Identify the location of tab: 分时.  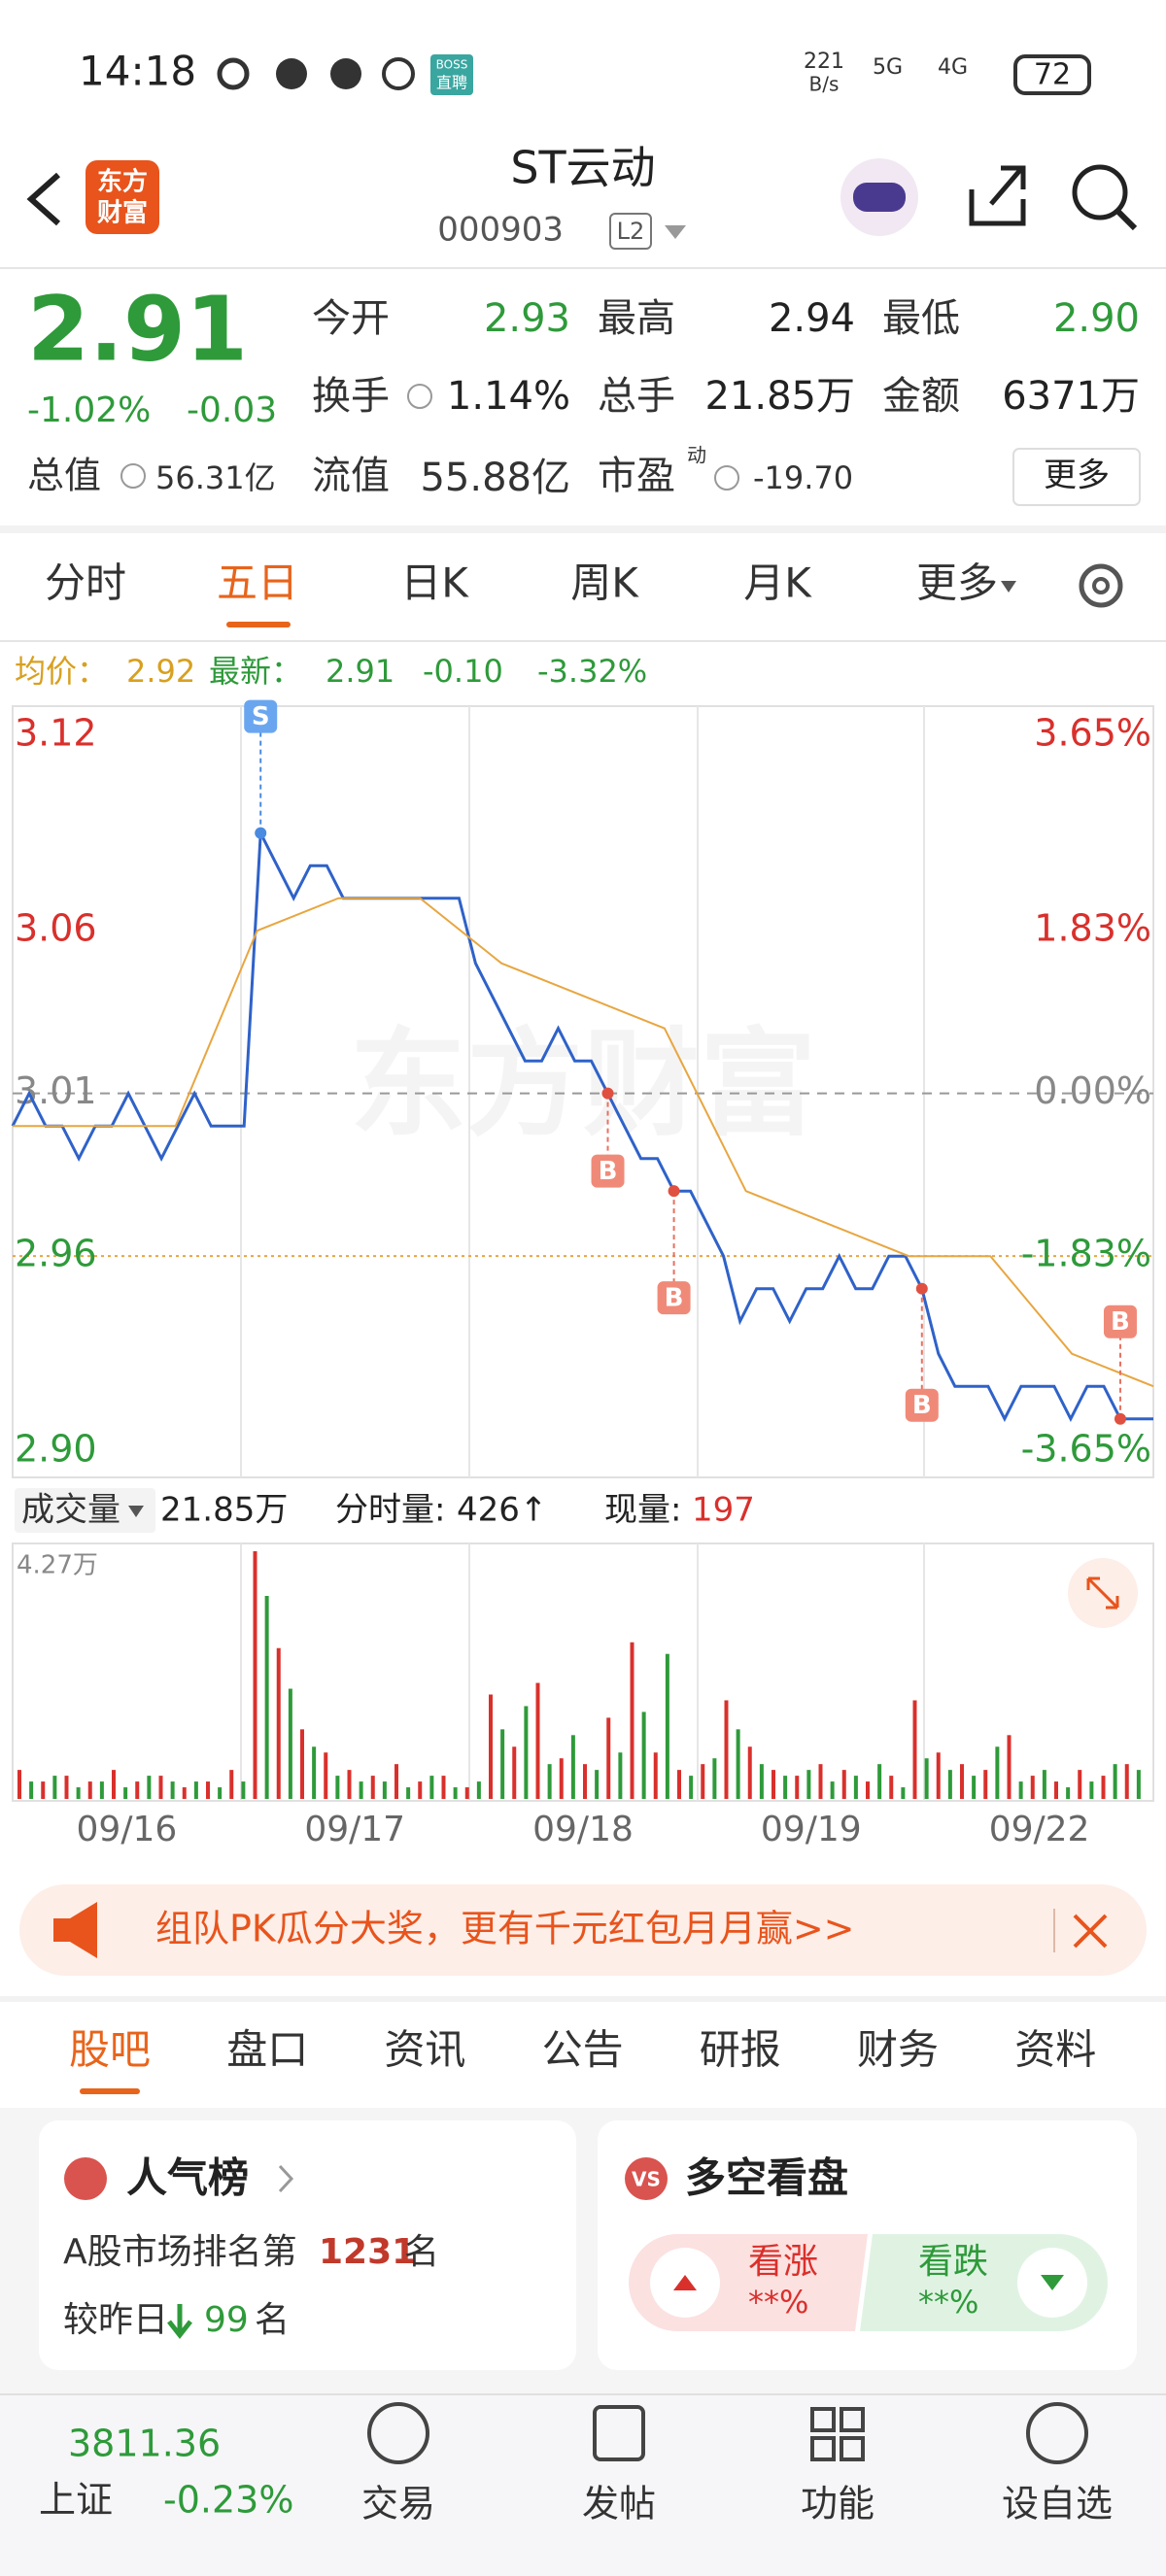
(85, 583).